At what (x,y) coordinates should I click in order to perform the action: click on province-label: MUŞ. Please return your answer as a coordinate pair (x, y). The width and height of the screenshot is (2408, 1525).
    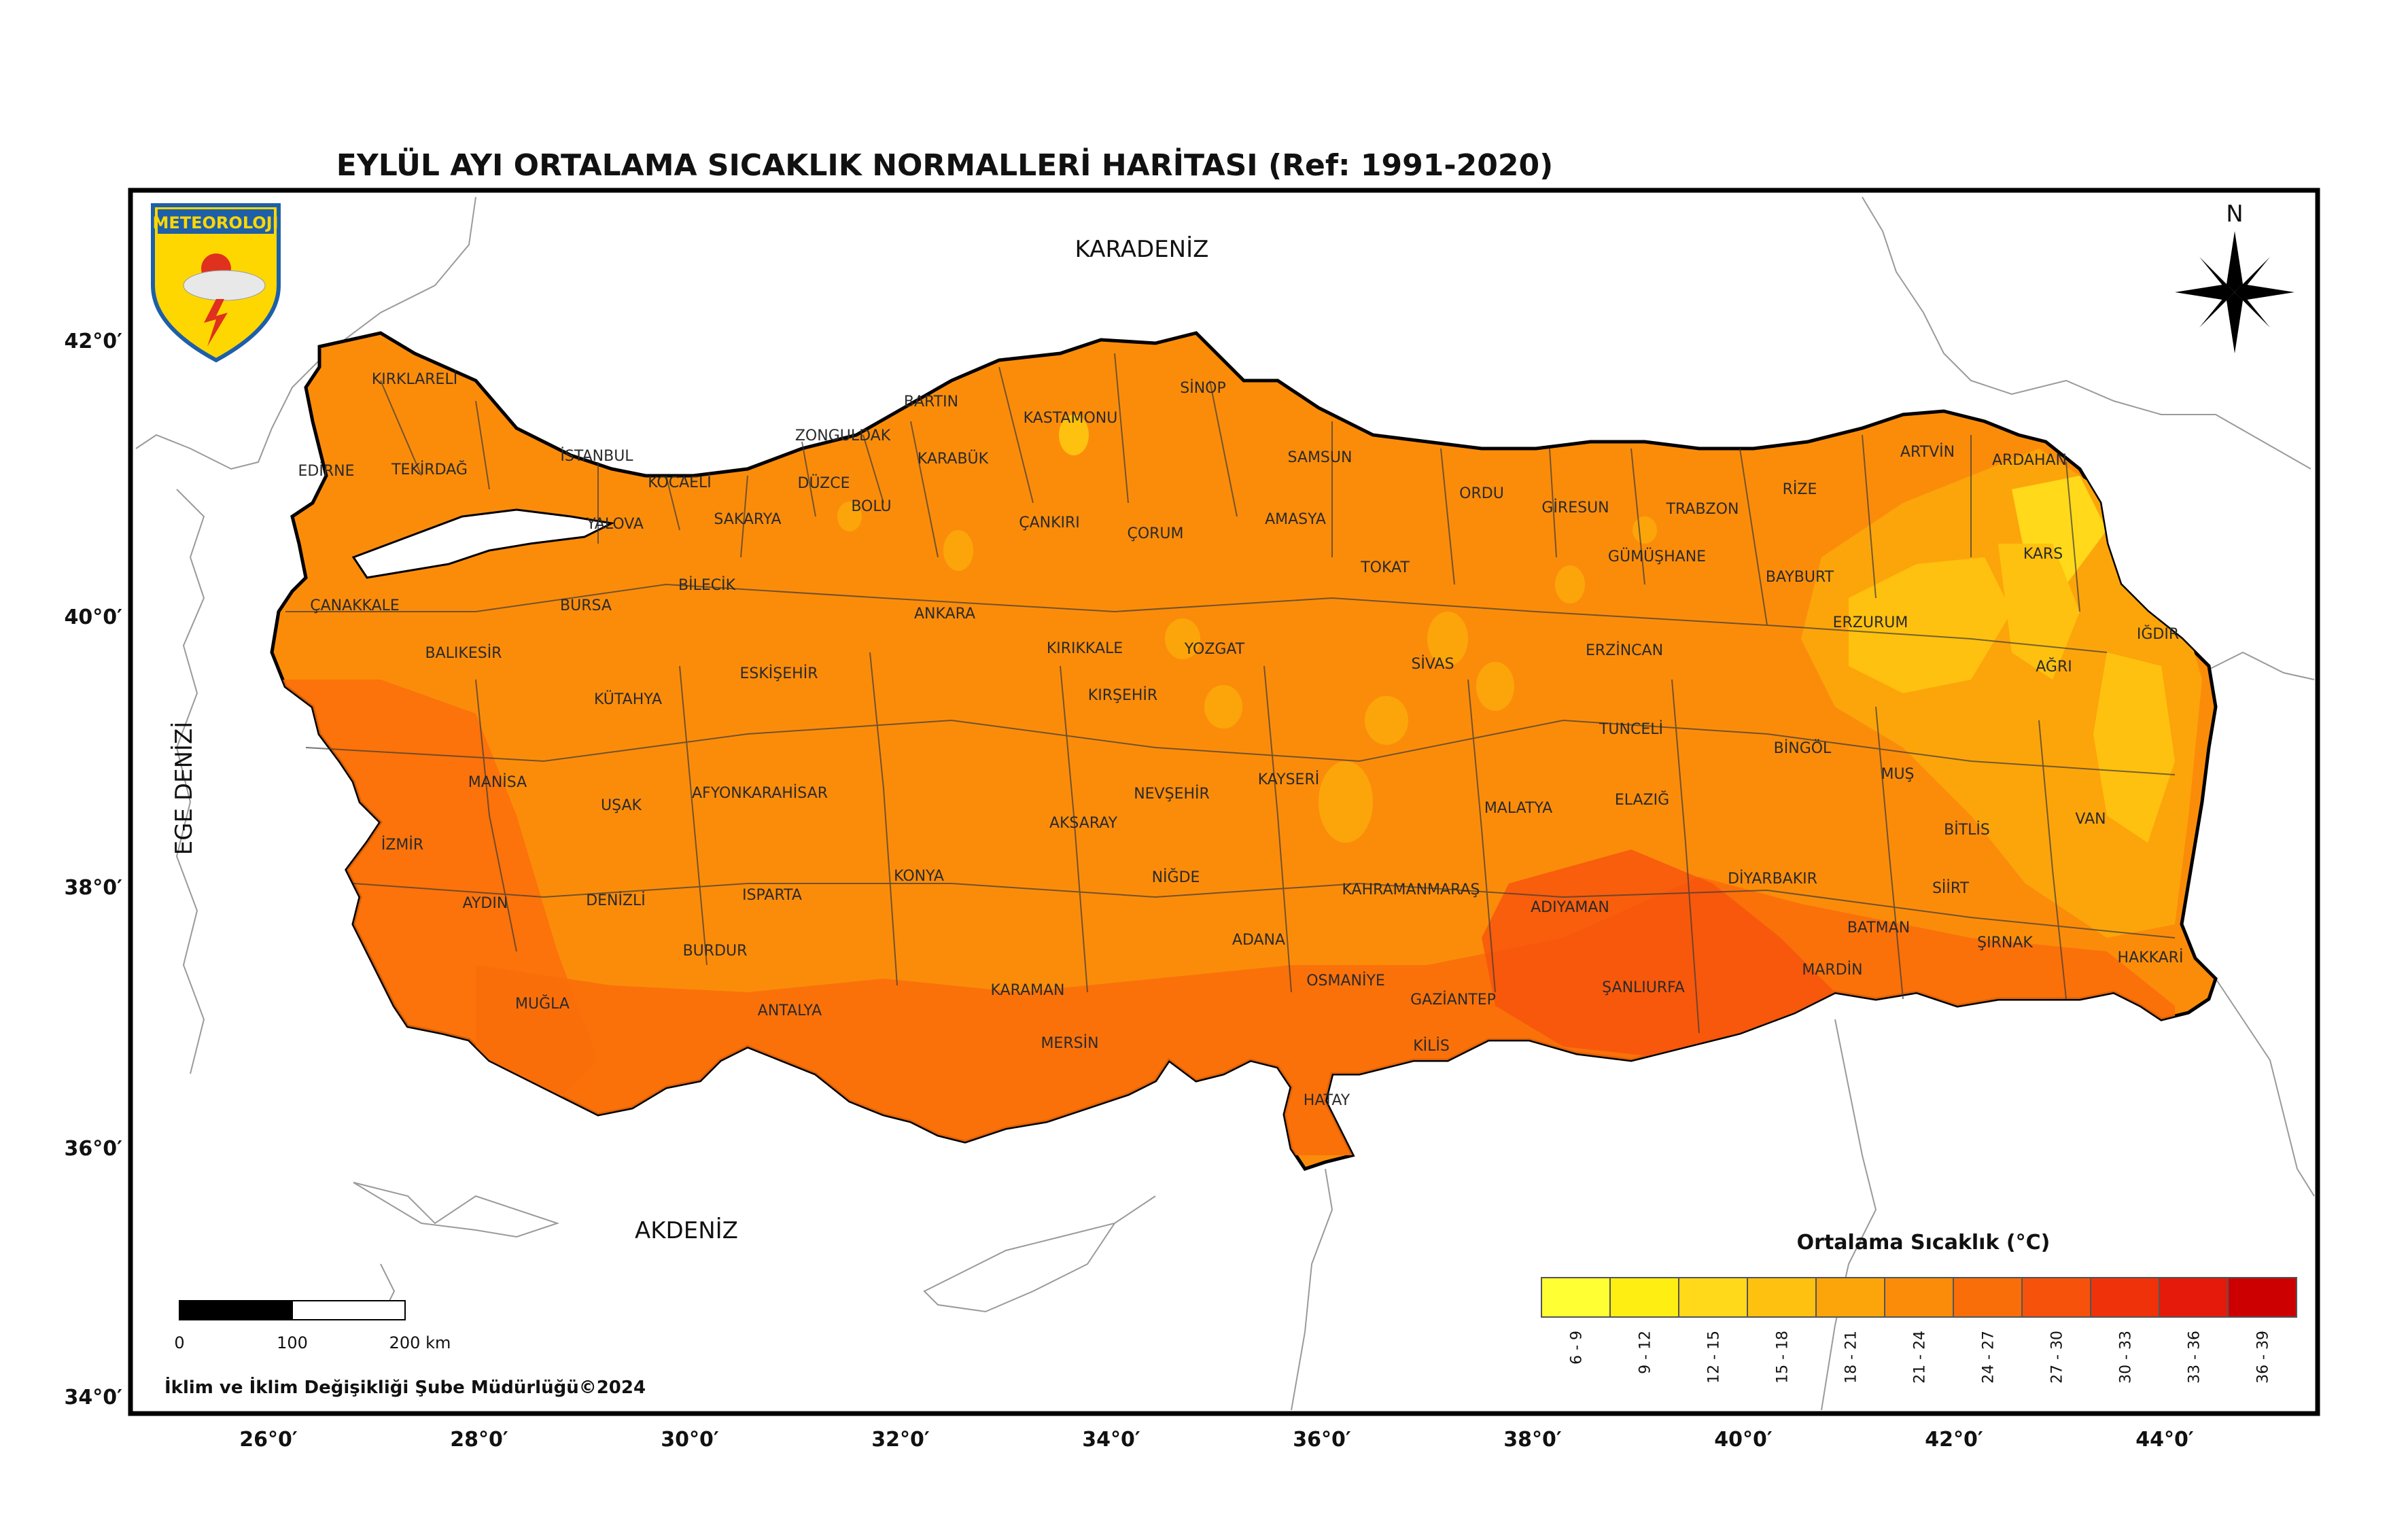
    Looking at the image, I should click on (1897, 774).